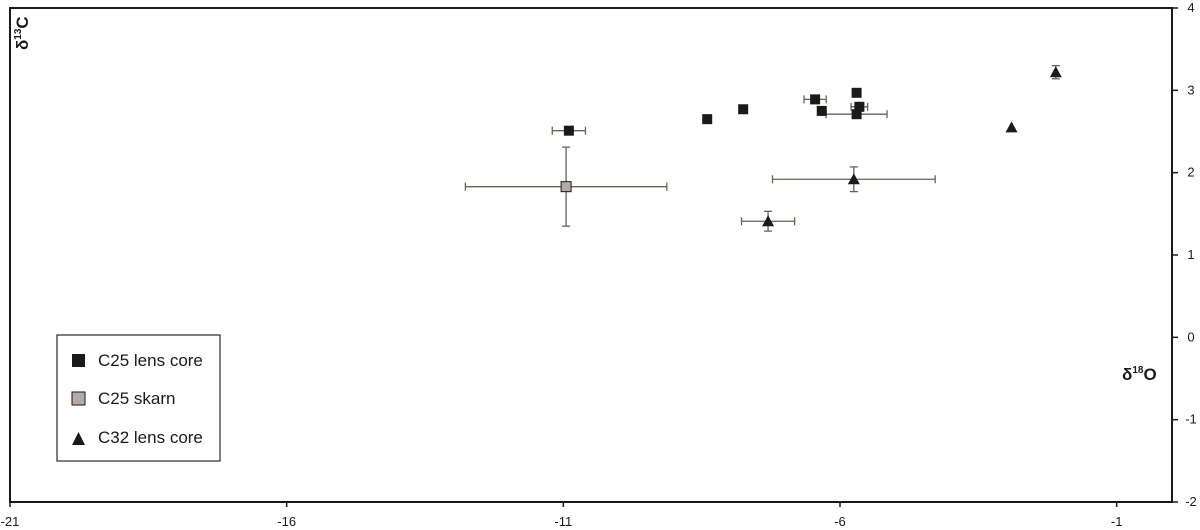 Image resolution: width=1200 pixels, height=530 pixels. I want to click on y-axis-title: δ13C, so click(22, 33).